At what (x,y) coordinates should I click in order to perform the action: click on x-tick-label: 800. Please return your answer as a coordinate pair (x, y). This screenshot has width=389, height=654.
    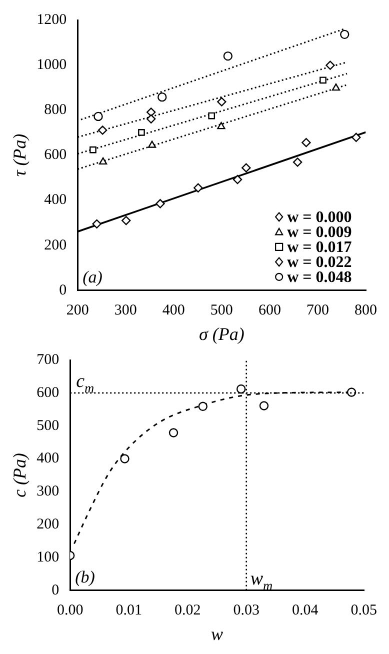
    Looking at the image, I should click on (365, 310).